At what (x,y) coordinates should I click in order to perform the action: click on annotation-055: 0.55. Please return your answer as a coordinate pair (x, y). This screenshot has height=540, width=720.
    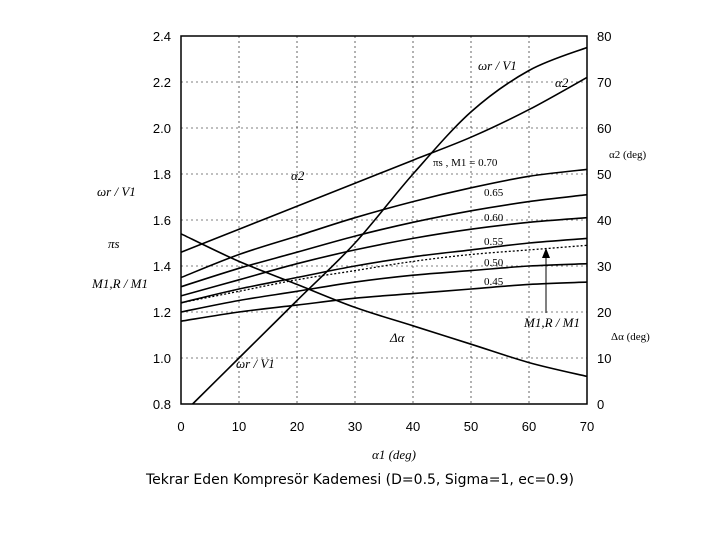
    Looking at the image, I should click on (494, 242).